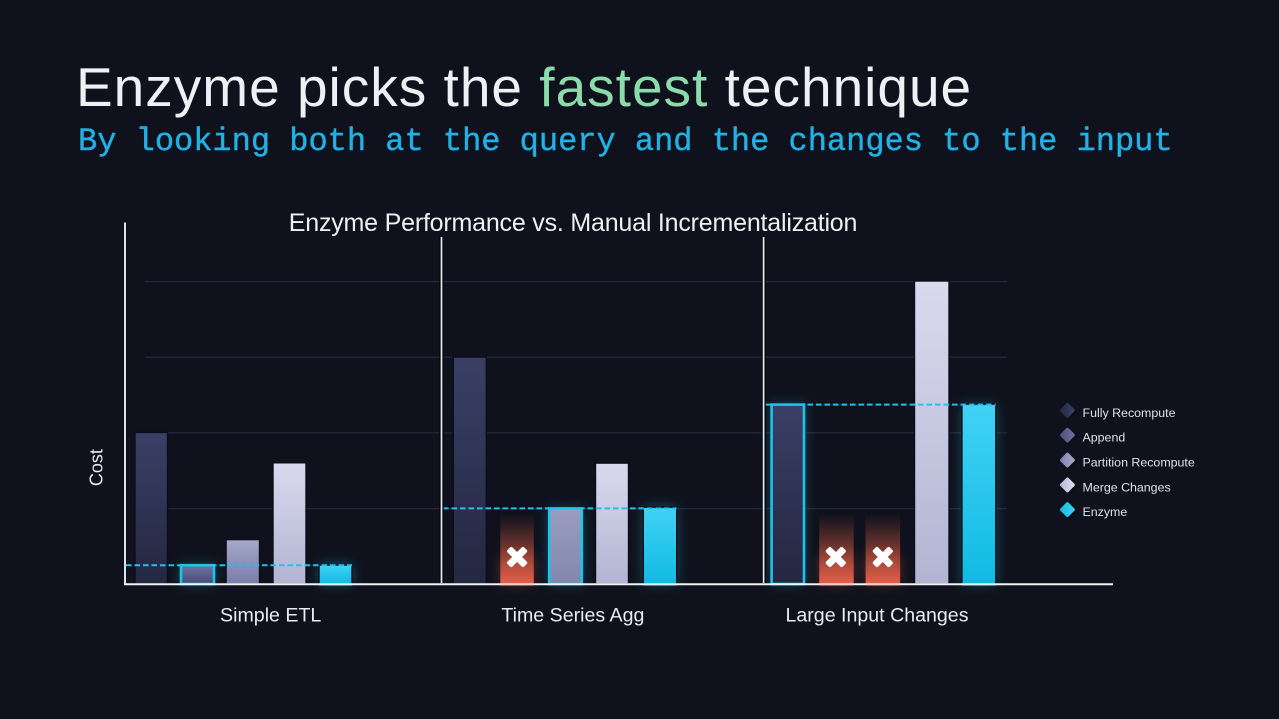 Image resolution: width=1279 pixels, height=719 pixels. I want to click on svg-text: Merge Changes, so click(1127, 488).